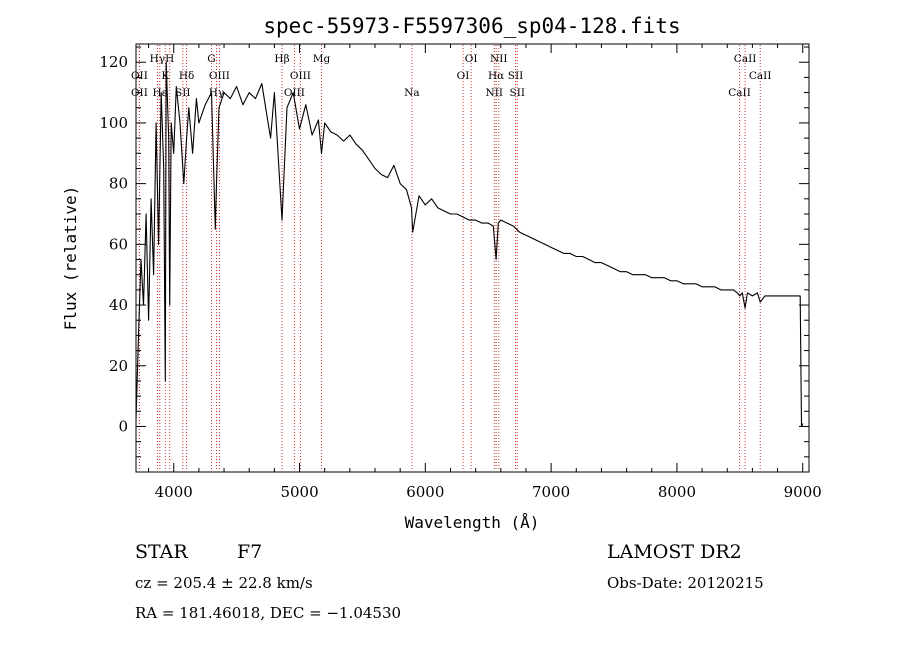  Describe the element at coordinates (677, 492) in the screenshot. I see `x-tick-label: 8000` at that location.